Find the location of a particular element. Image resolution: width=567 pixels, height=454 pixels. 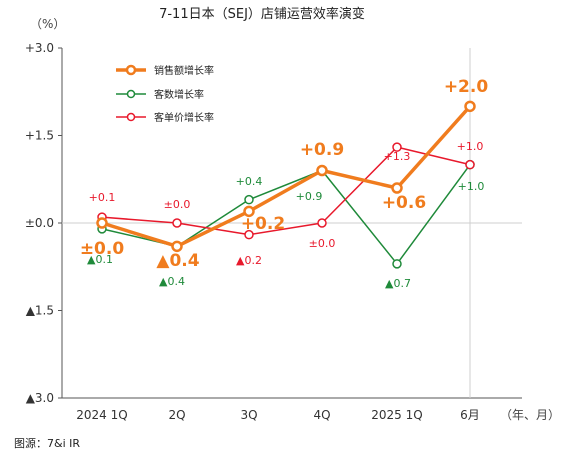

data-label: +0.4 is located at coordinates (249, 181).